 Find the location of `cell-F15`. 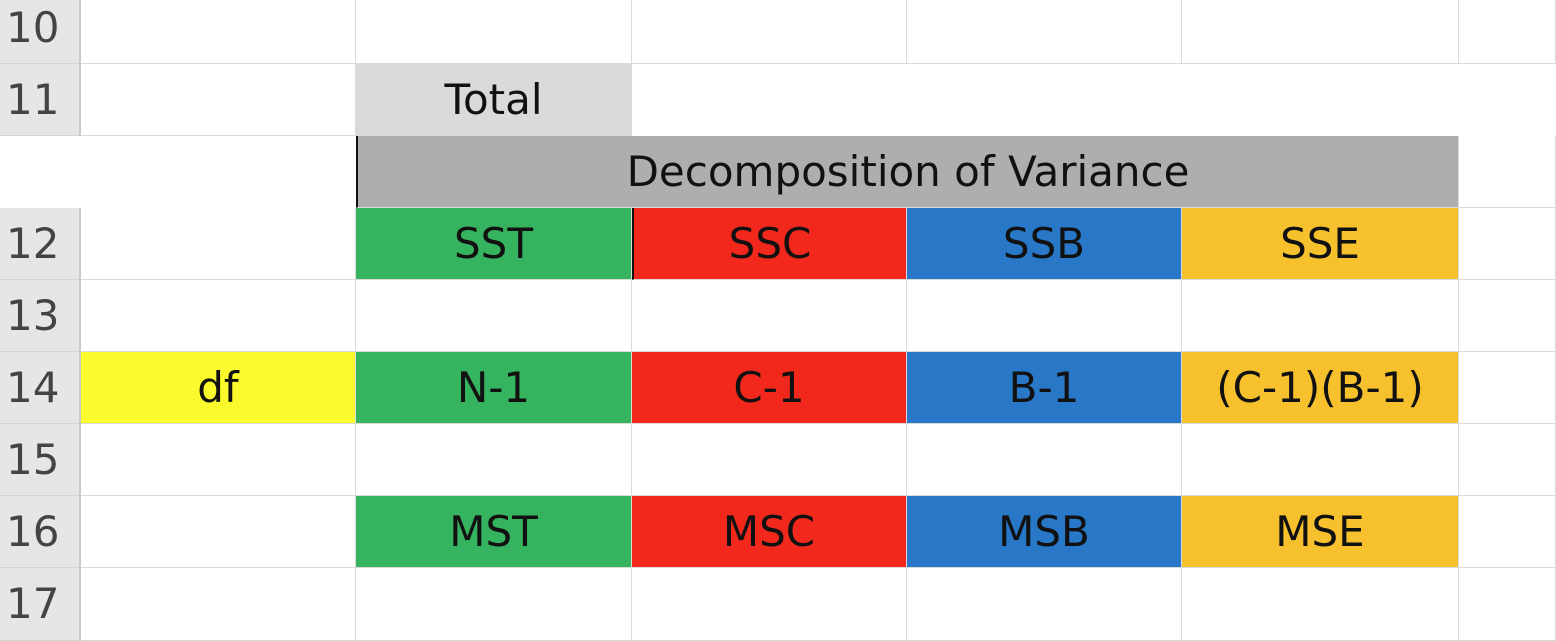

cell-F15 is located at coordinates (1320, 460).